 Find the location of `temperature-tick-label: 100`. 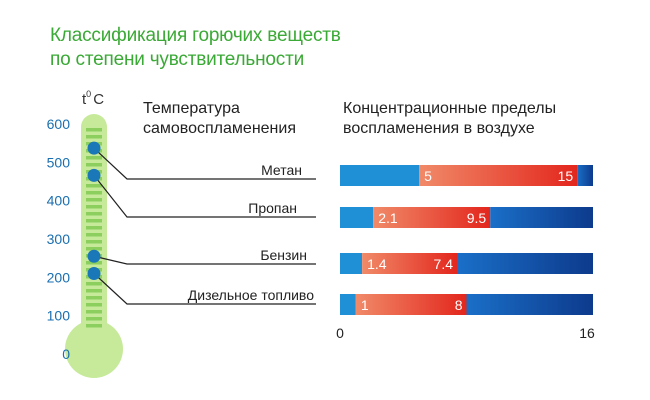

temperature-tick-label: 100 is located at coordinates (59, 316).